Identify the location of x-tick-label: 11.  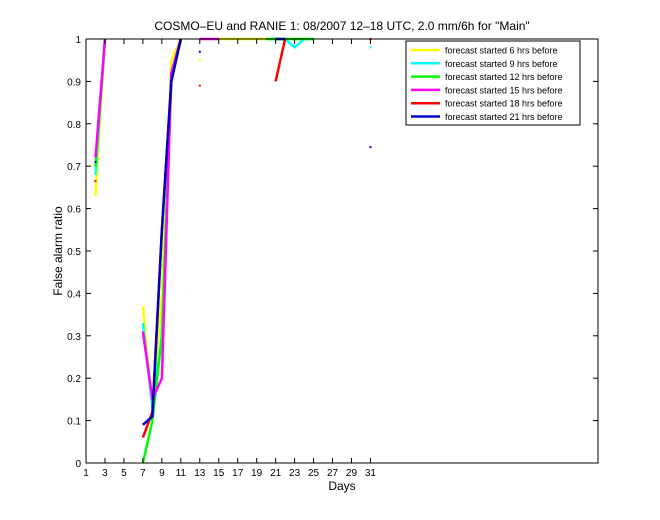
(181, 473).